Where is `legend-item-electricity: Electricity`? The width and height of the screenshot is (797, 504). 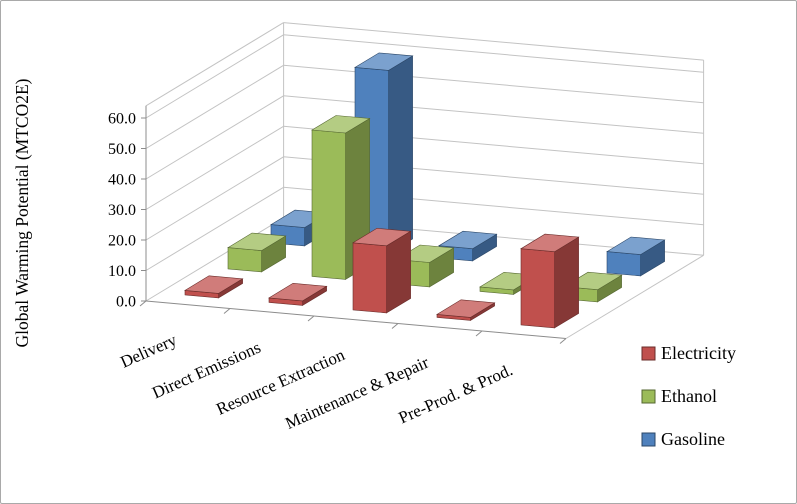 legend-item-electricity: Electricity is located at coordinates (688, 353).